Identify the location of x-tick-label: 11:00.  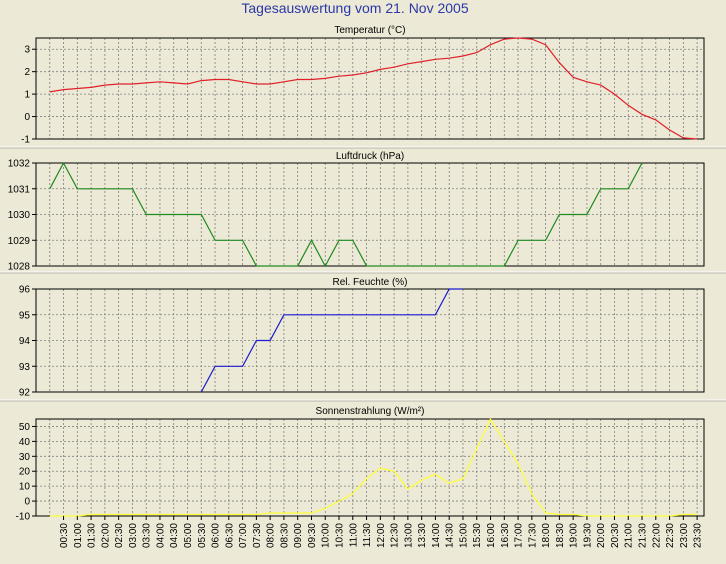
(353, 535).